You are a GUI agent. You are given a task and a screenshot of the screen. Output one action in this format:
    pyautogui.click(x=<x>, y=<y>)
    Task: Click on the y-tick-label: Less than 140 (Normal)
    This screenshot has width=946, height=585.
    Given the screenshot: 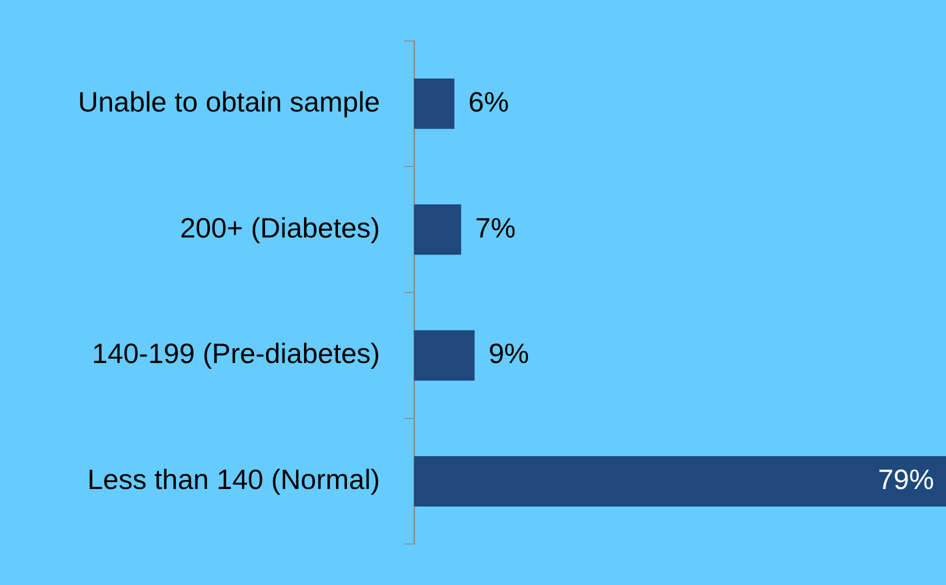 What is the action you would take?
    pyautogui.click(x=233, y=479)
    